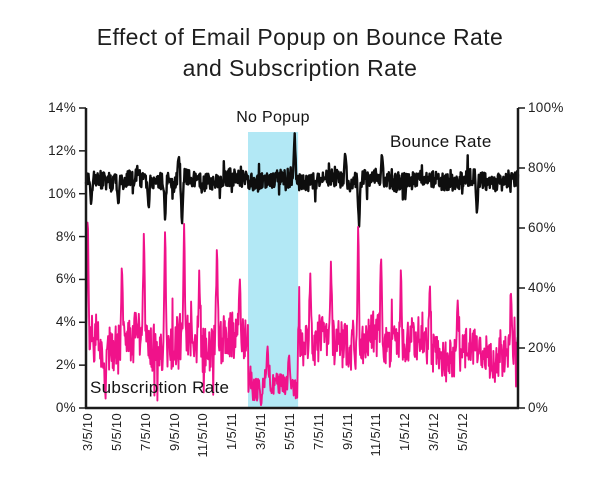 The width and height of the screenshot is (600, 478). Describe the element at coordinates (405, 432) in the screenshot. I see `x-axis-tick-label: 1/5/12` at that location.